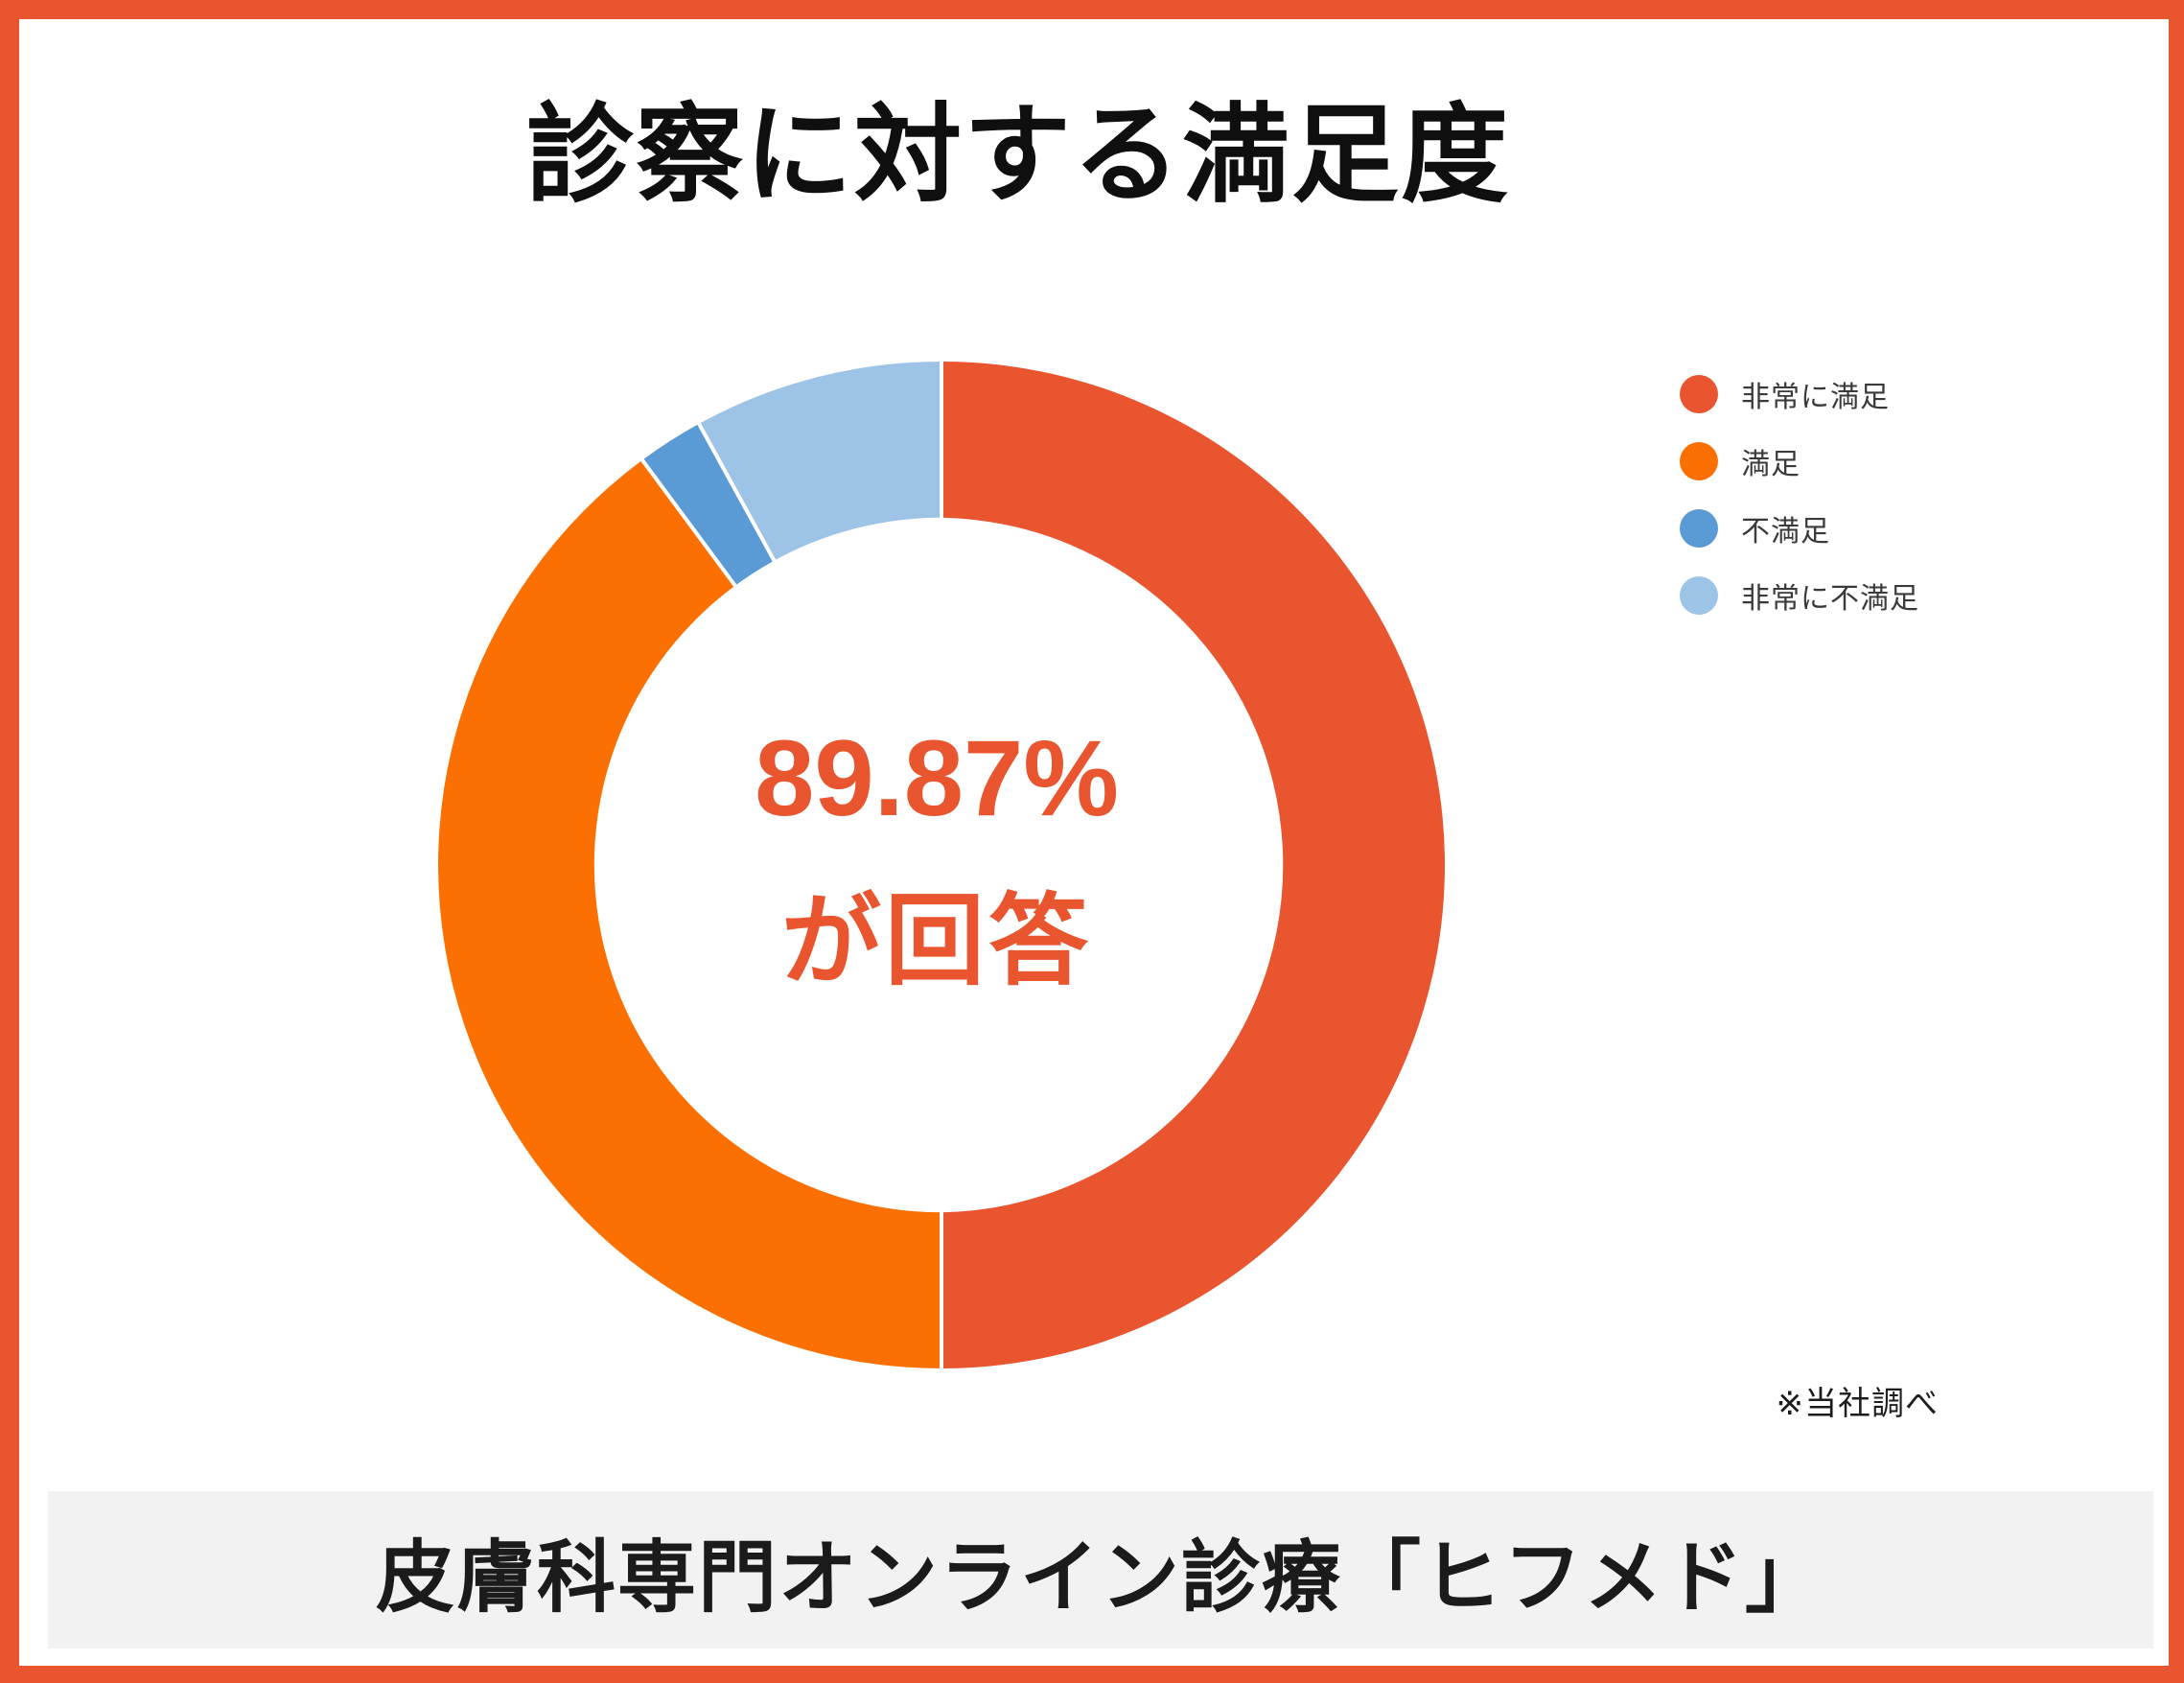  What do you see at coordinates (1771, 464) in the screenshot?
I see `legend-label: 満足` at bounding box center [1771, 464].